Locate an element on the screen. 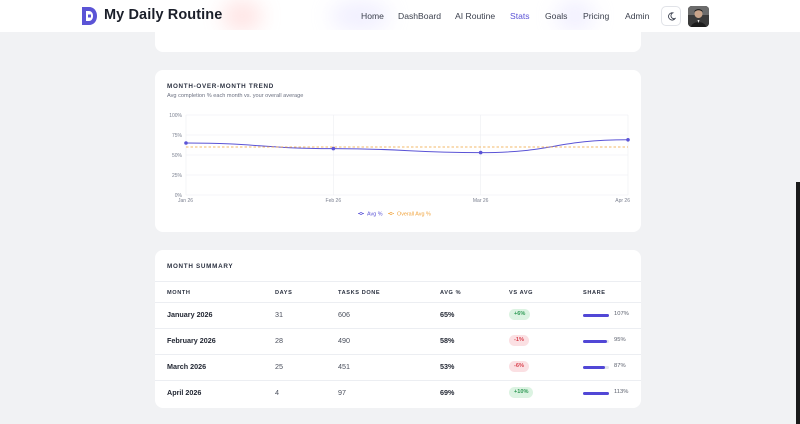 The height and width of the screenshot is (424, 800). col-vs-avg: VS AVG is located at coordinates (521, 293).